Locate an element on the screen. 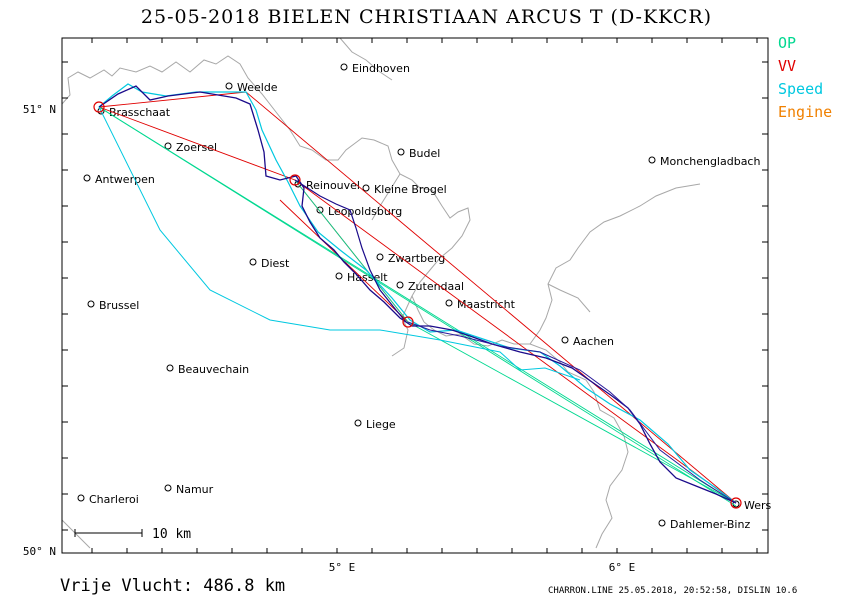 Image resolution: width=853 pixels, height=603 pixels. place-label: Brussel is located at coordinates (119, 305).